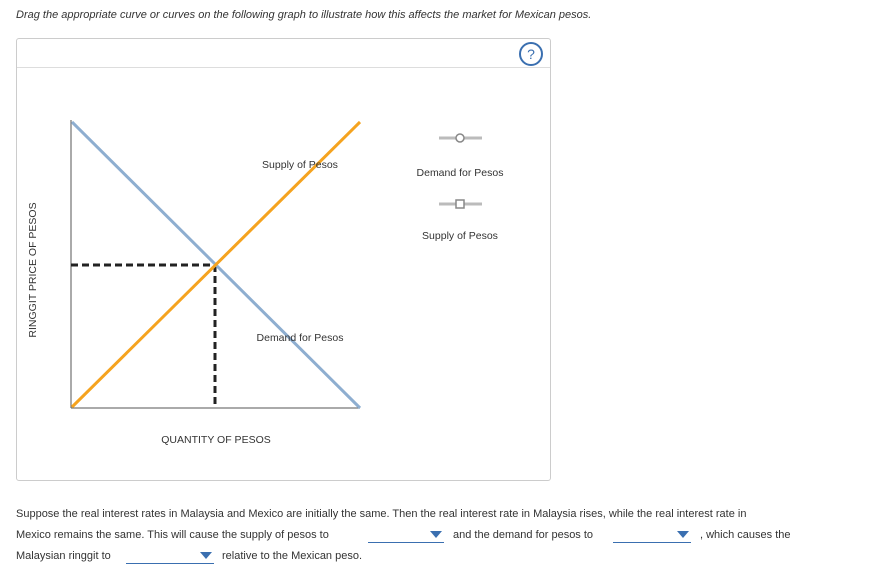 The image size is (873, 581). I want to click on x-axis-label: QUANTITY OF PESOS, so click(216, 440).